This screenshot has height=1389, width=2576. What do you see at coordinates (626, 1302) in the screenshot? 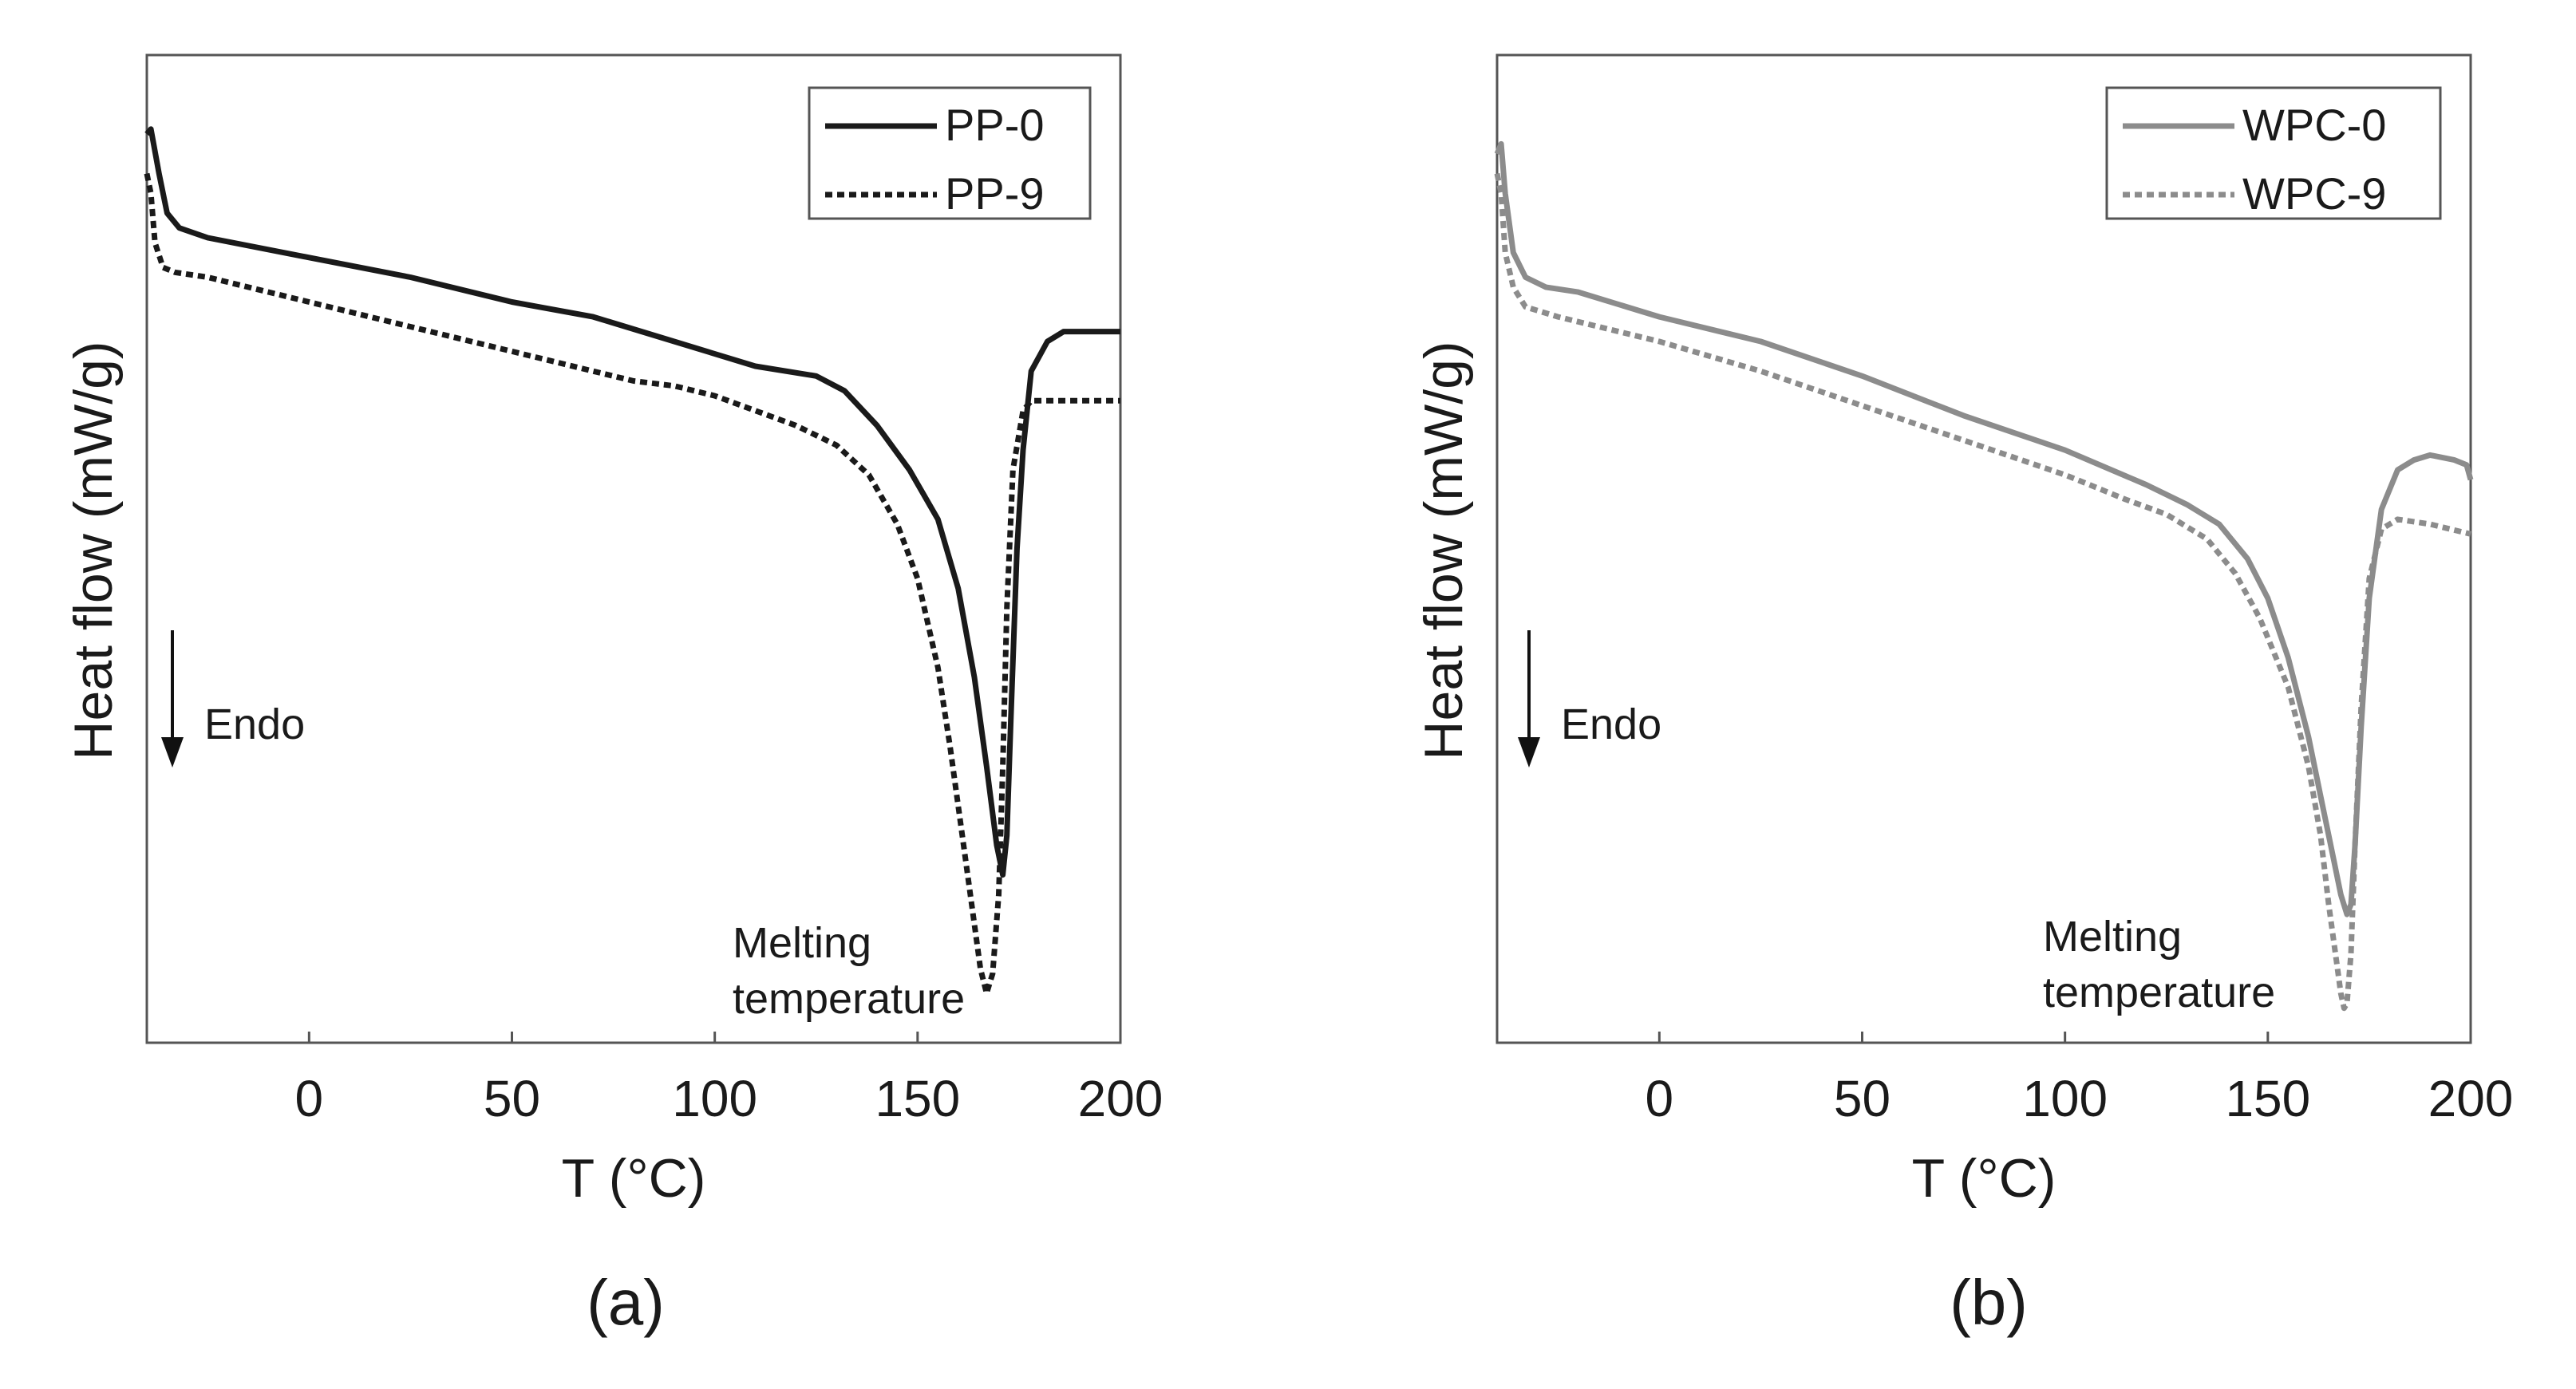
I see `panel-caption-a: (a)` at bounding box center [626, 1302].